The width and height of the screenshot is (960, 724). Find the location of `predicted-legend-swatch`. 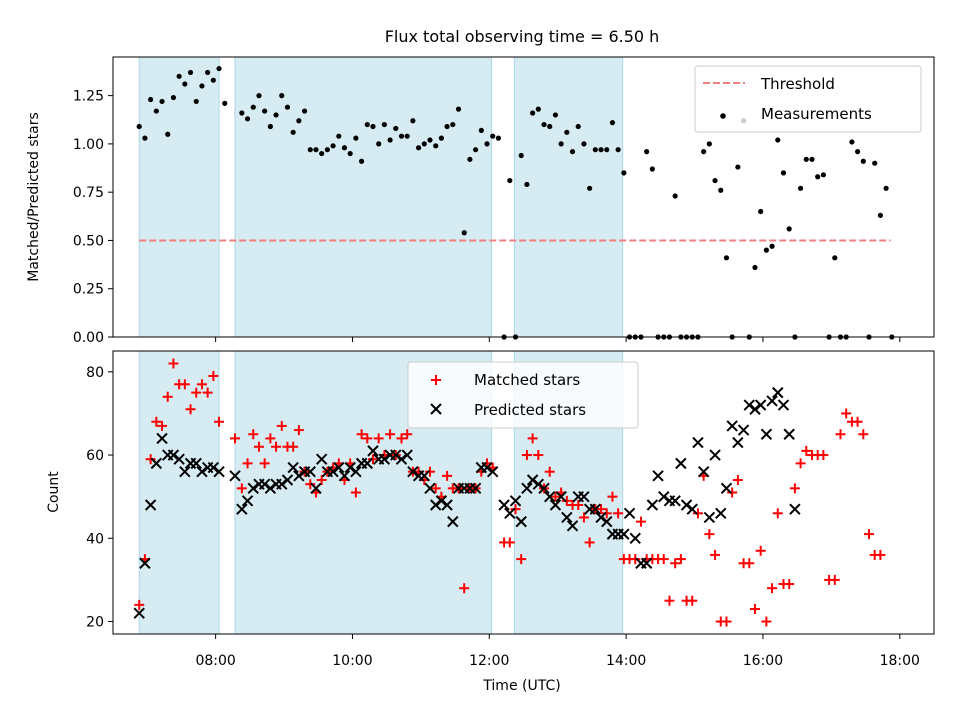

predicted-legend-swatch is located at coordinates (436, 409).